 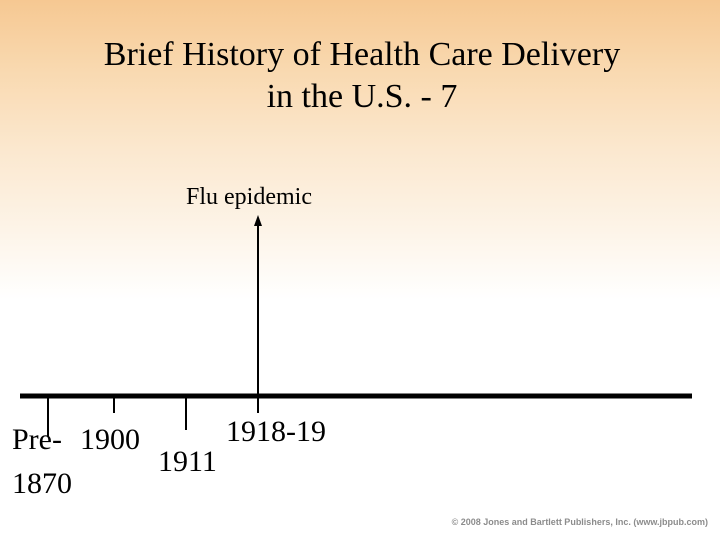 What do you see at coordinates (258, 220) in the screenshot?
I see `flu-epidemic-arrow-head` at bounding box center [258, 220].